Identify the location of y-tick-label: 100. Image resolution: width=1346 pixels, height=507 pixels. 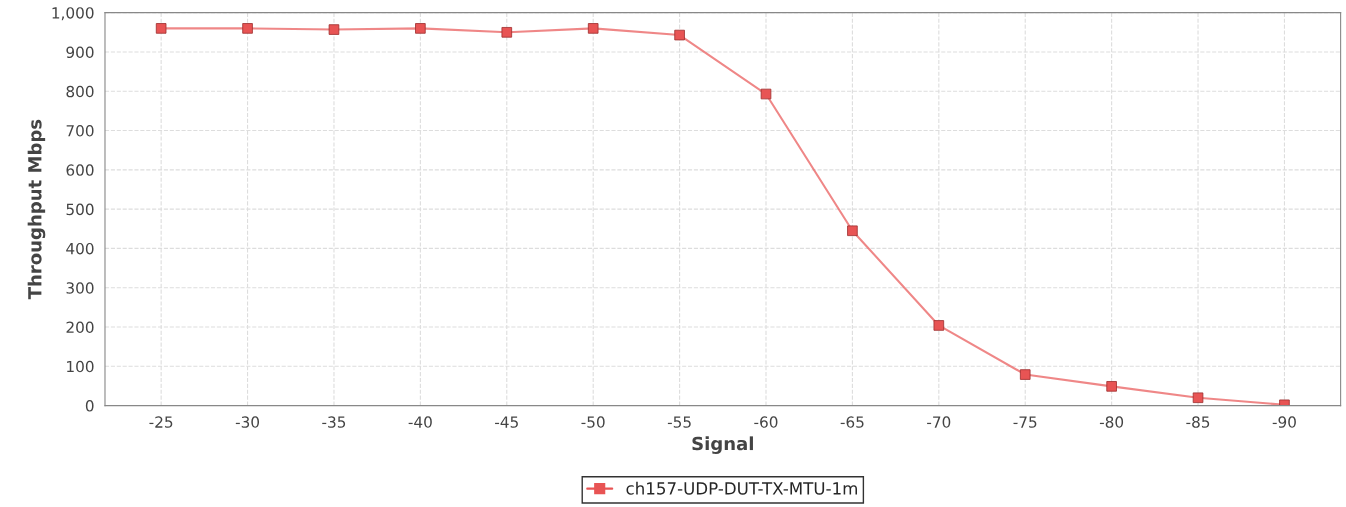
(80, 366).